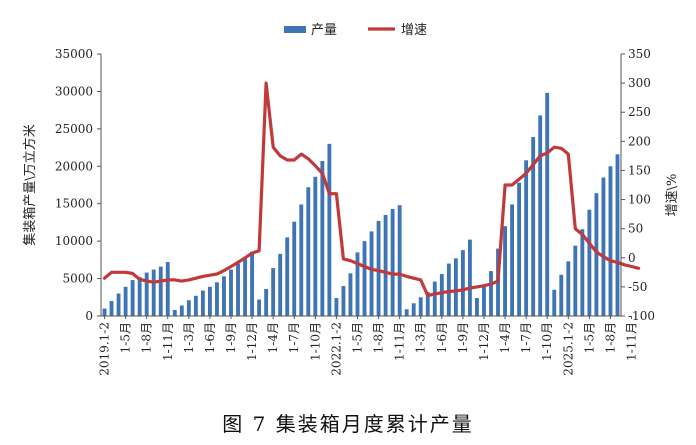  What do you see at coordinates (639, 54) in the screenshot?
I see `y-right-tick-label: 350` at bounding box center [639, 54].